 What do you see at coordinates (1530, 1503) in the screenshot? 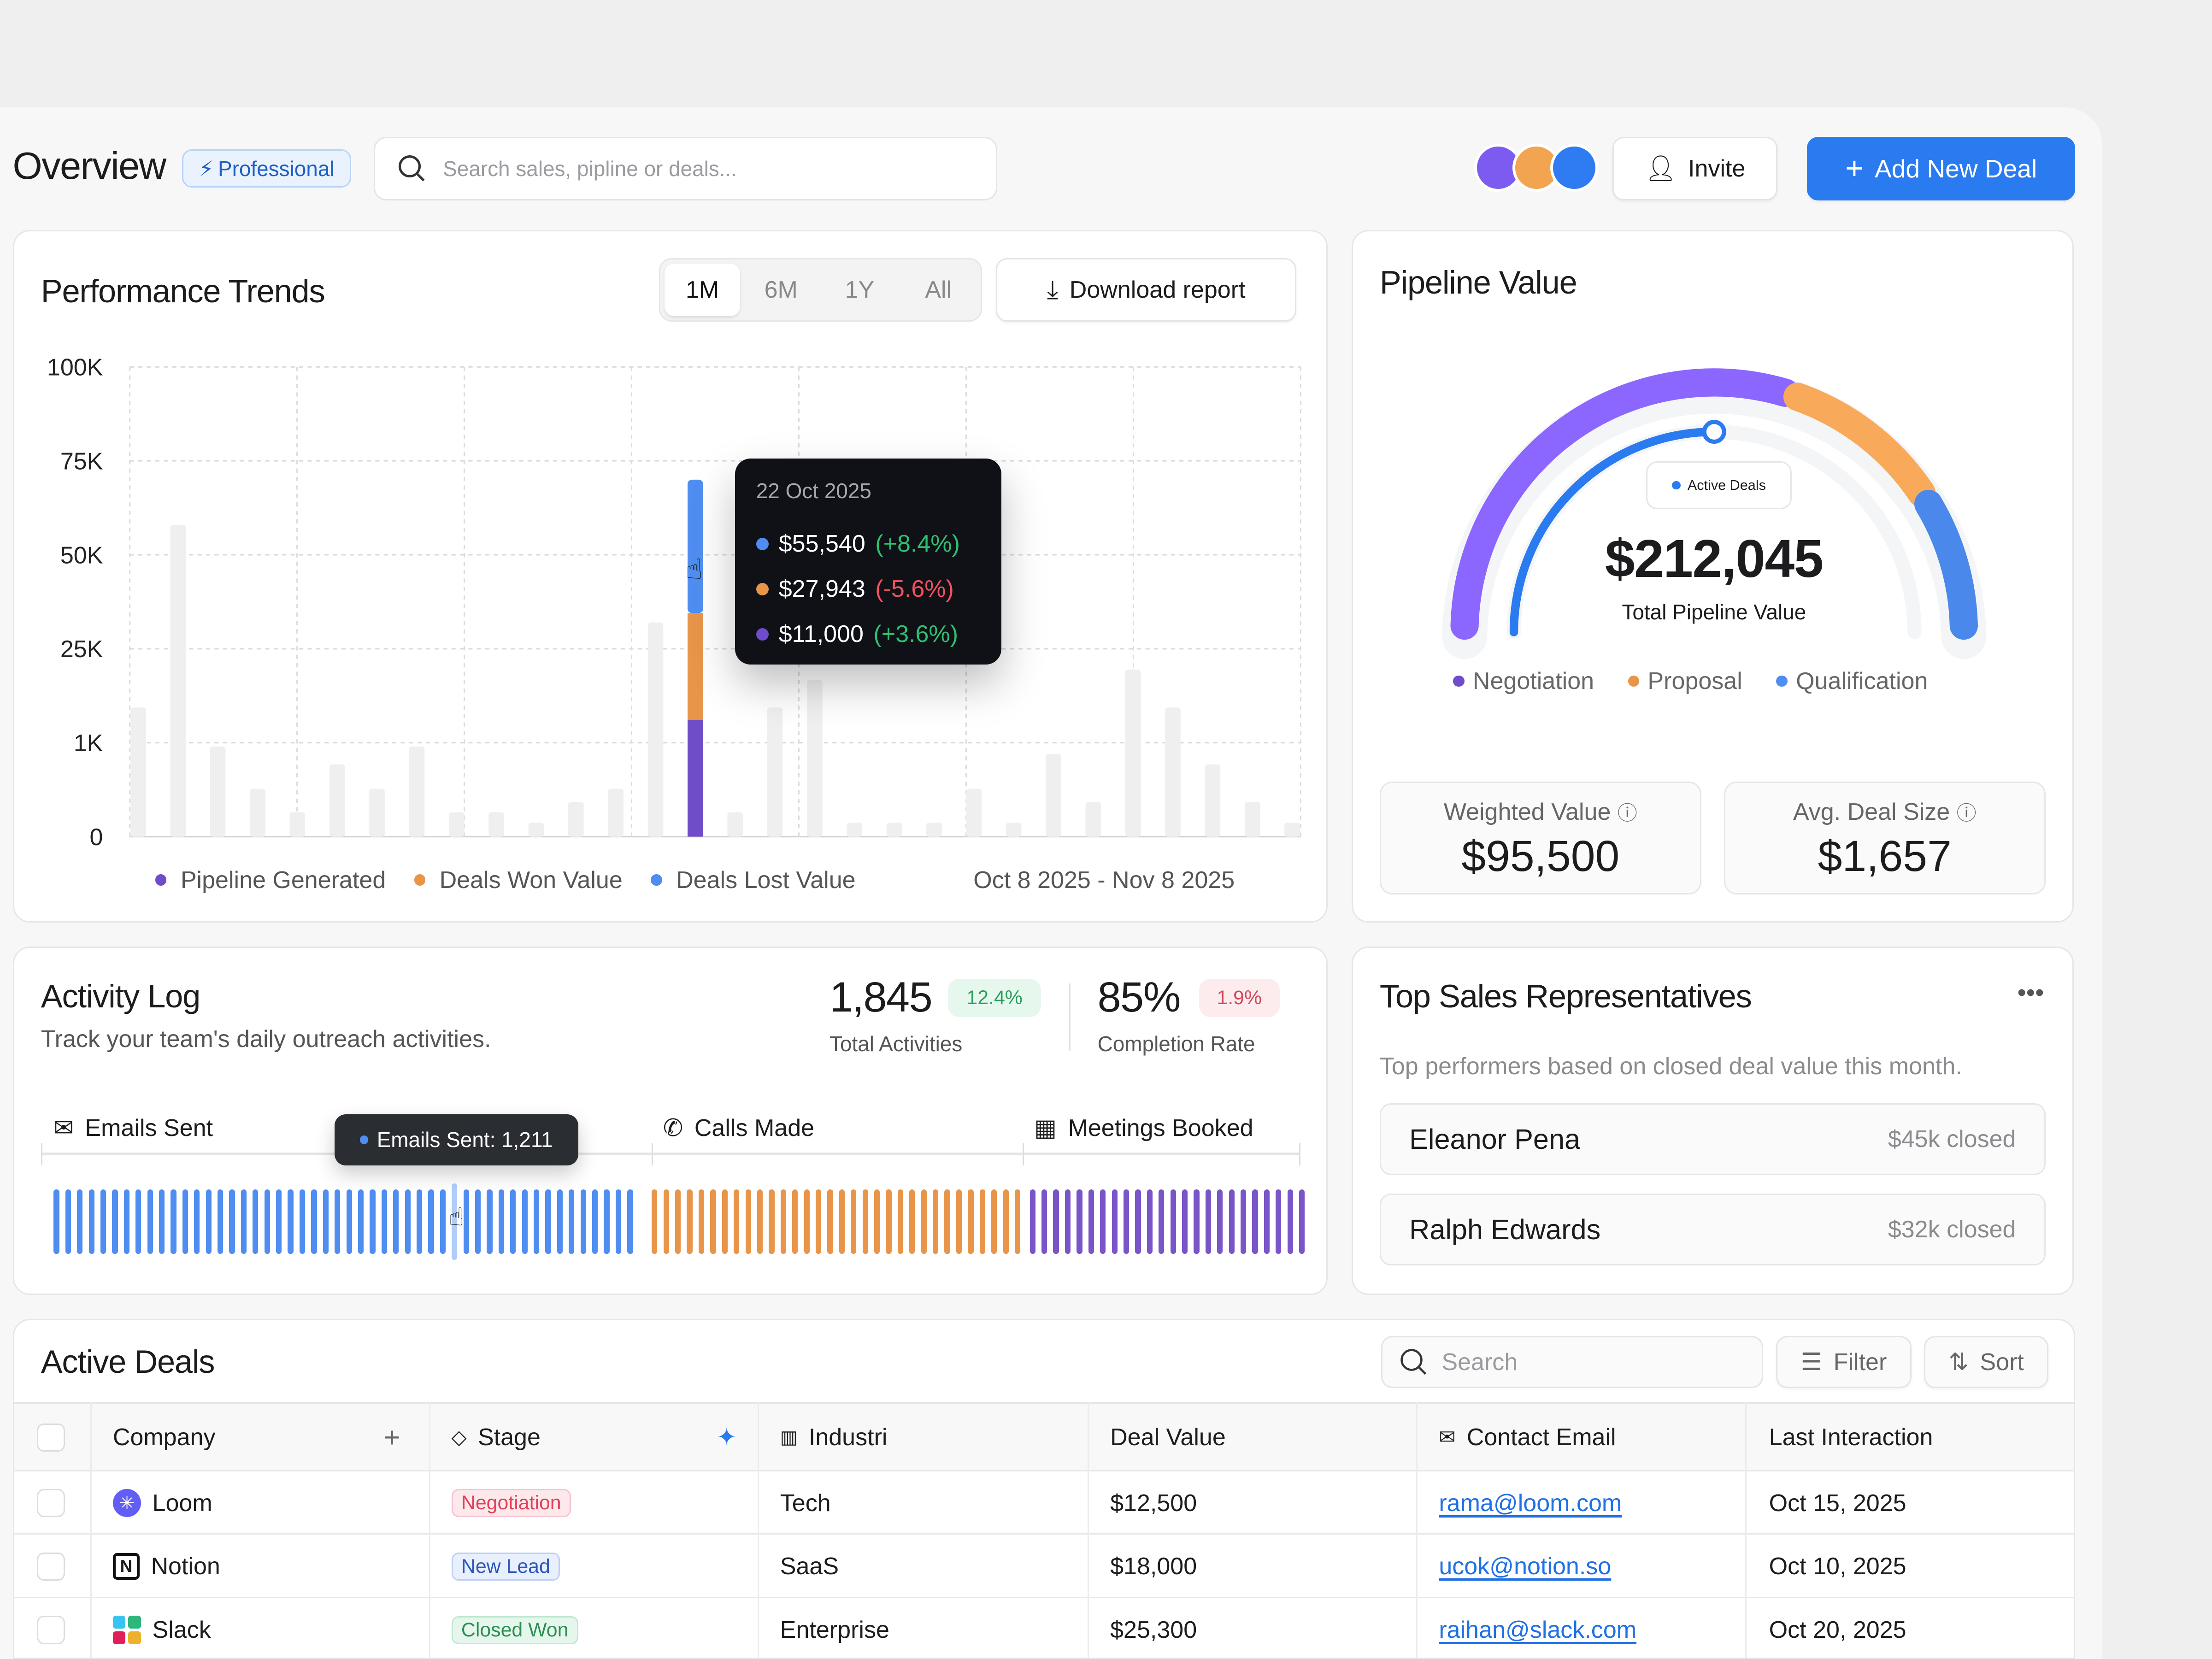
I see `contact-email-link: rama@loom.com` at bounding box center [1530, 1503].